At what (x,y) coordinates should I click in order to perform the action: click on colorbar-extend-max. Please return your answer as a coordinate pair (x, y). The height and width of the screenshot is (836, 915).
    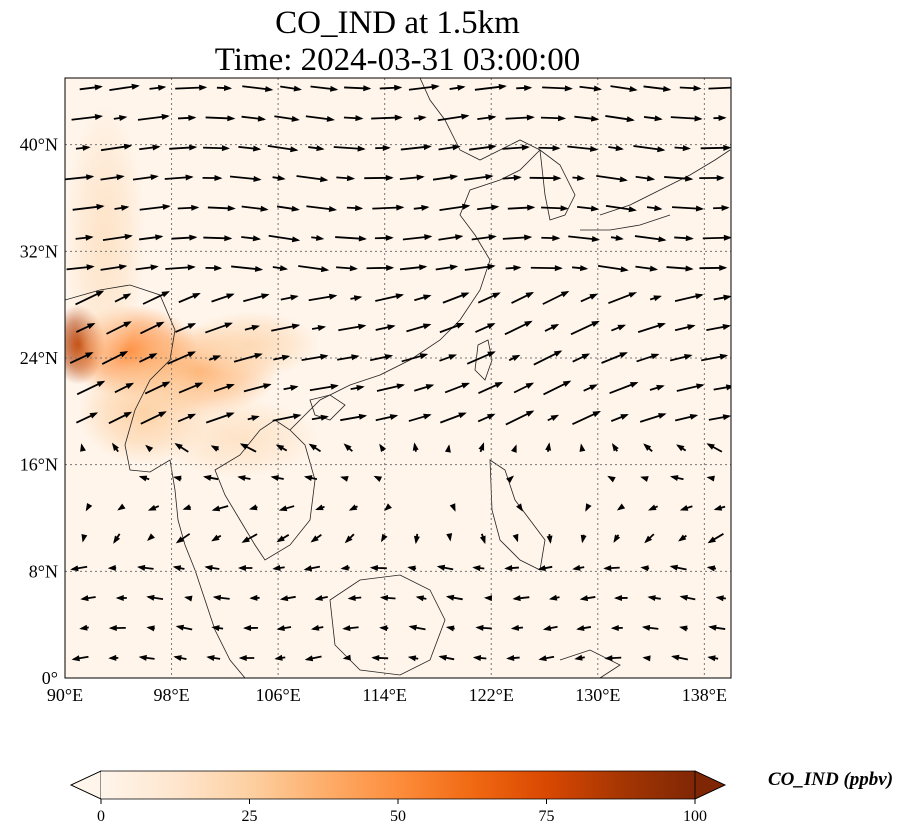
    Looking at the image, I should click on (710, 785).